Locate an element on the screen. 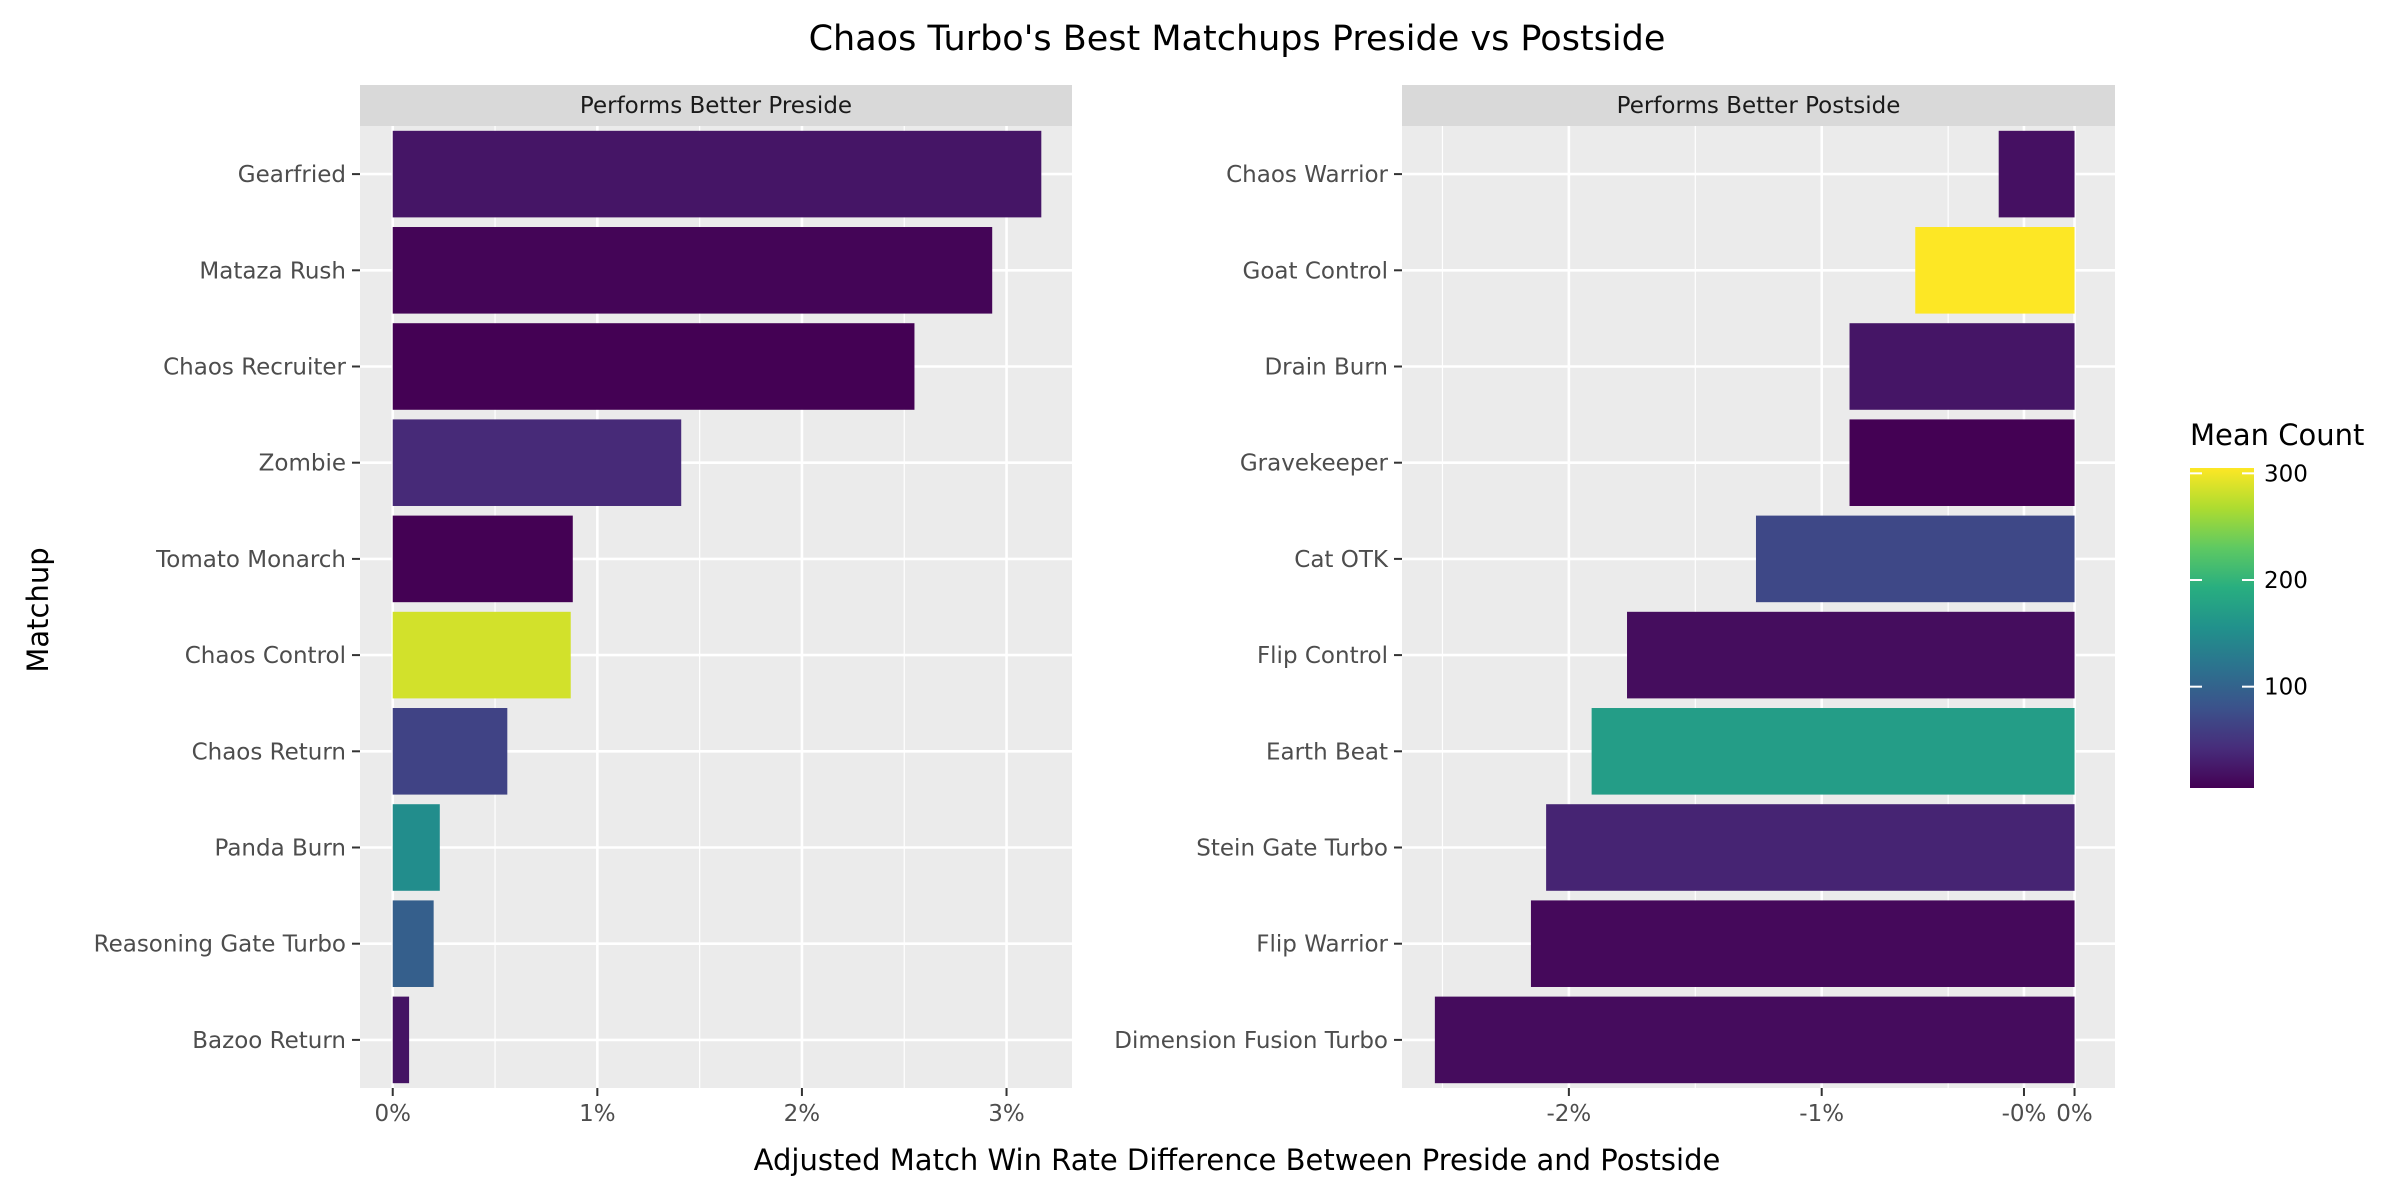  y-tick-label: Flip Warrior is located at coordinates (1322, 945).